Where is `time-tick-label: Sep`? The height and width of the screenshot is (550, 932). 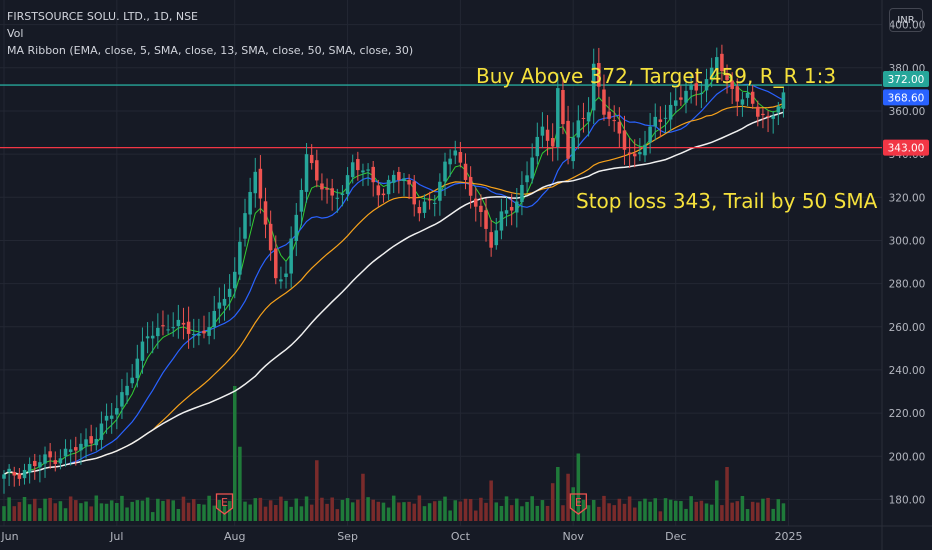
time-tick-label: Sep is located at coordinates (347, 536).